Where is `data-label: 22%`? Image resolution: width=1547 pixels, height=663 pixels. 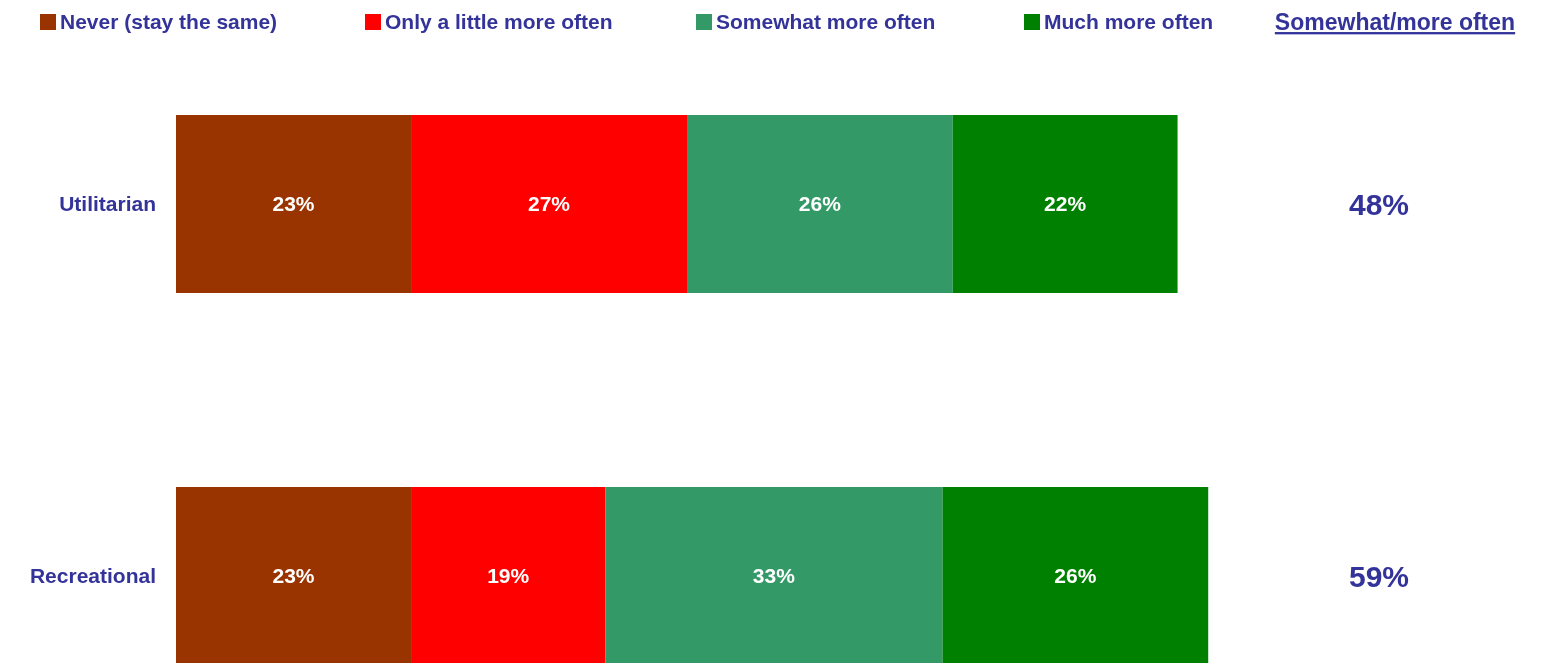
data-label: 22% is located at coordinates (1065, 204).